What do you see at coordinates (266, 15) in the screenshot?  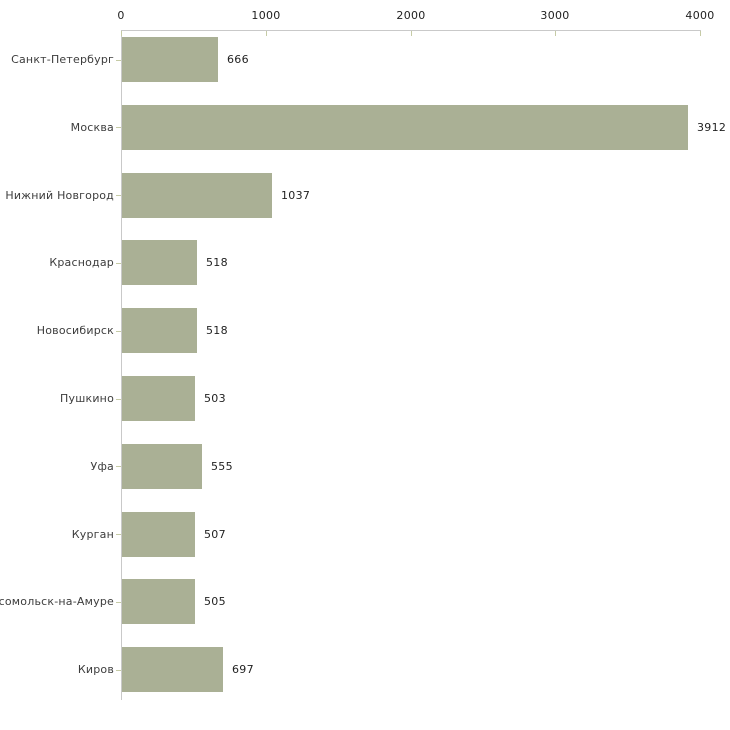 I see `x-tick-label: 1000` at bounding box center [266, 15].